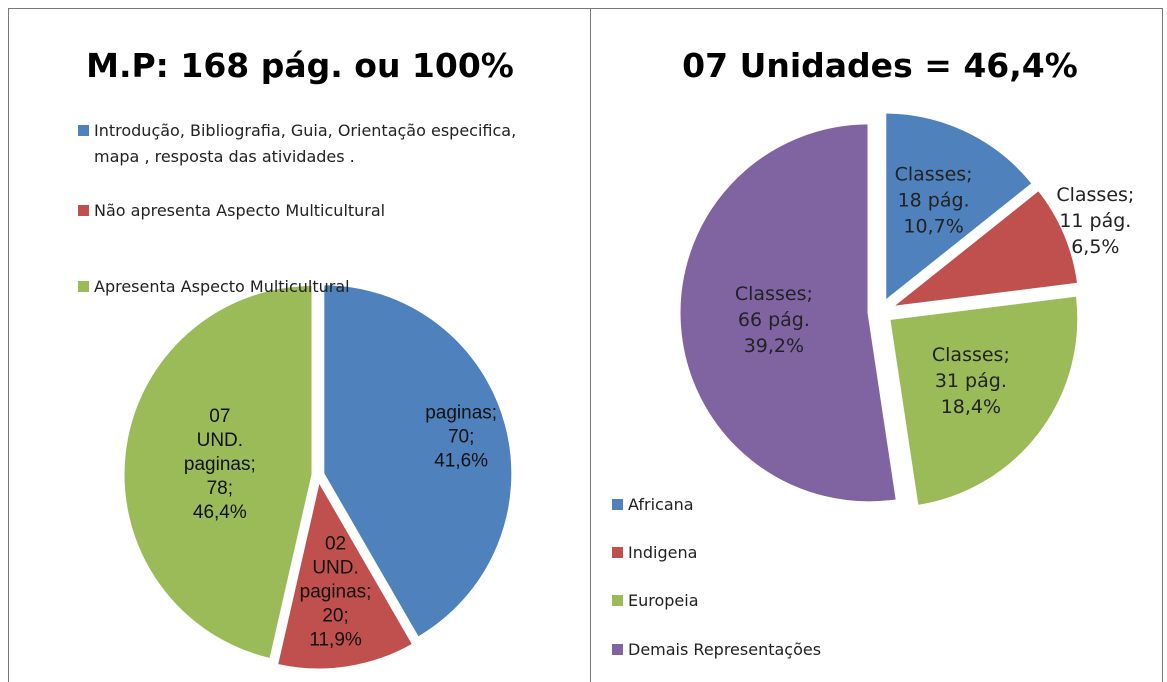 The width and height of the screenshot is (1167, 682). Describe the element at coordinates (220, 488) in the screenshot. I see `data-label: 78;` at that location.